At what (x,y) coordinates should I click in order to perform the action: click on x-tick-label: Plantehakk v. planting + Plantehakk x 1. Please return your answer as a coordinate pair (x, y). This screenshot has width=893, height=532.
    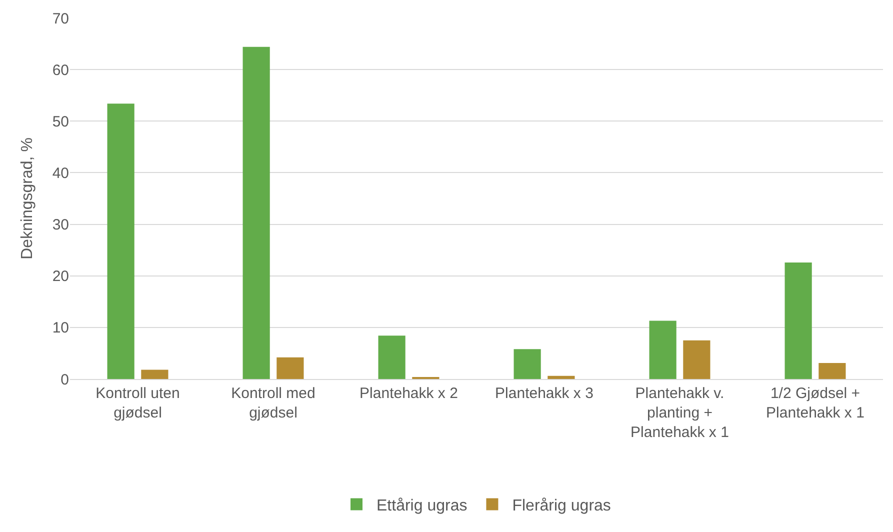
    Looking at the image, I should click on (679, 413).